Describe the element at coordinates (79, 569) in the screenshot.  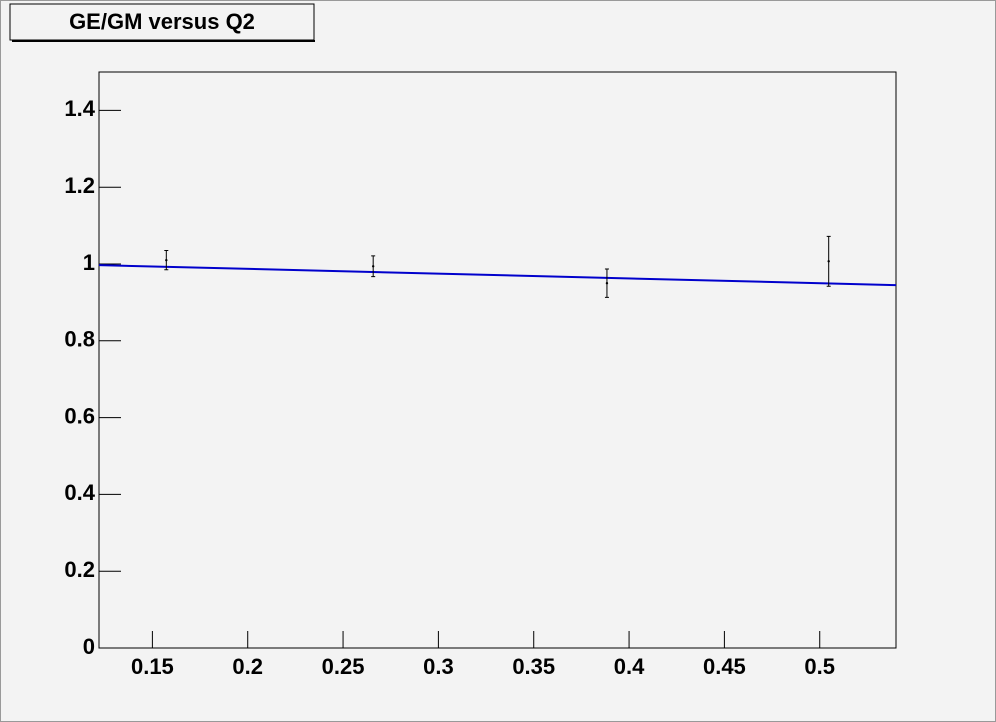
I see `y-tick-label: 0.2` at that location.